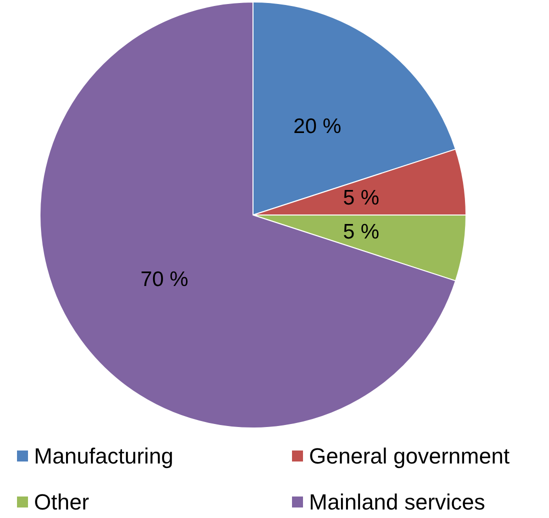 This screenshot has height=518, width=549. I want to click on legend-label: Manufacturing, so click(104, 456).